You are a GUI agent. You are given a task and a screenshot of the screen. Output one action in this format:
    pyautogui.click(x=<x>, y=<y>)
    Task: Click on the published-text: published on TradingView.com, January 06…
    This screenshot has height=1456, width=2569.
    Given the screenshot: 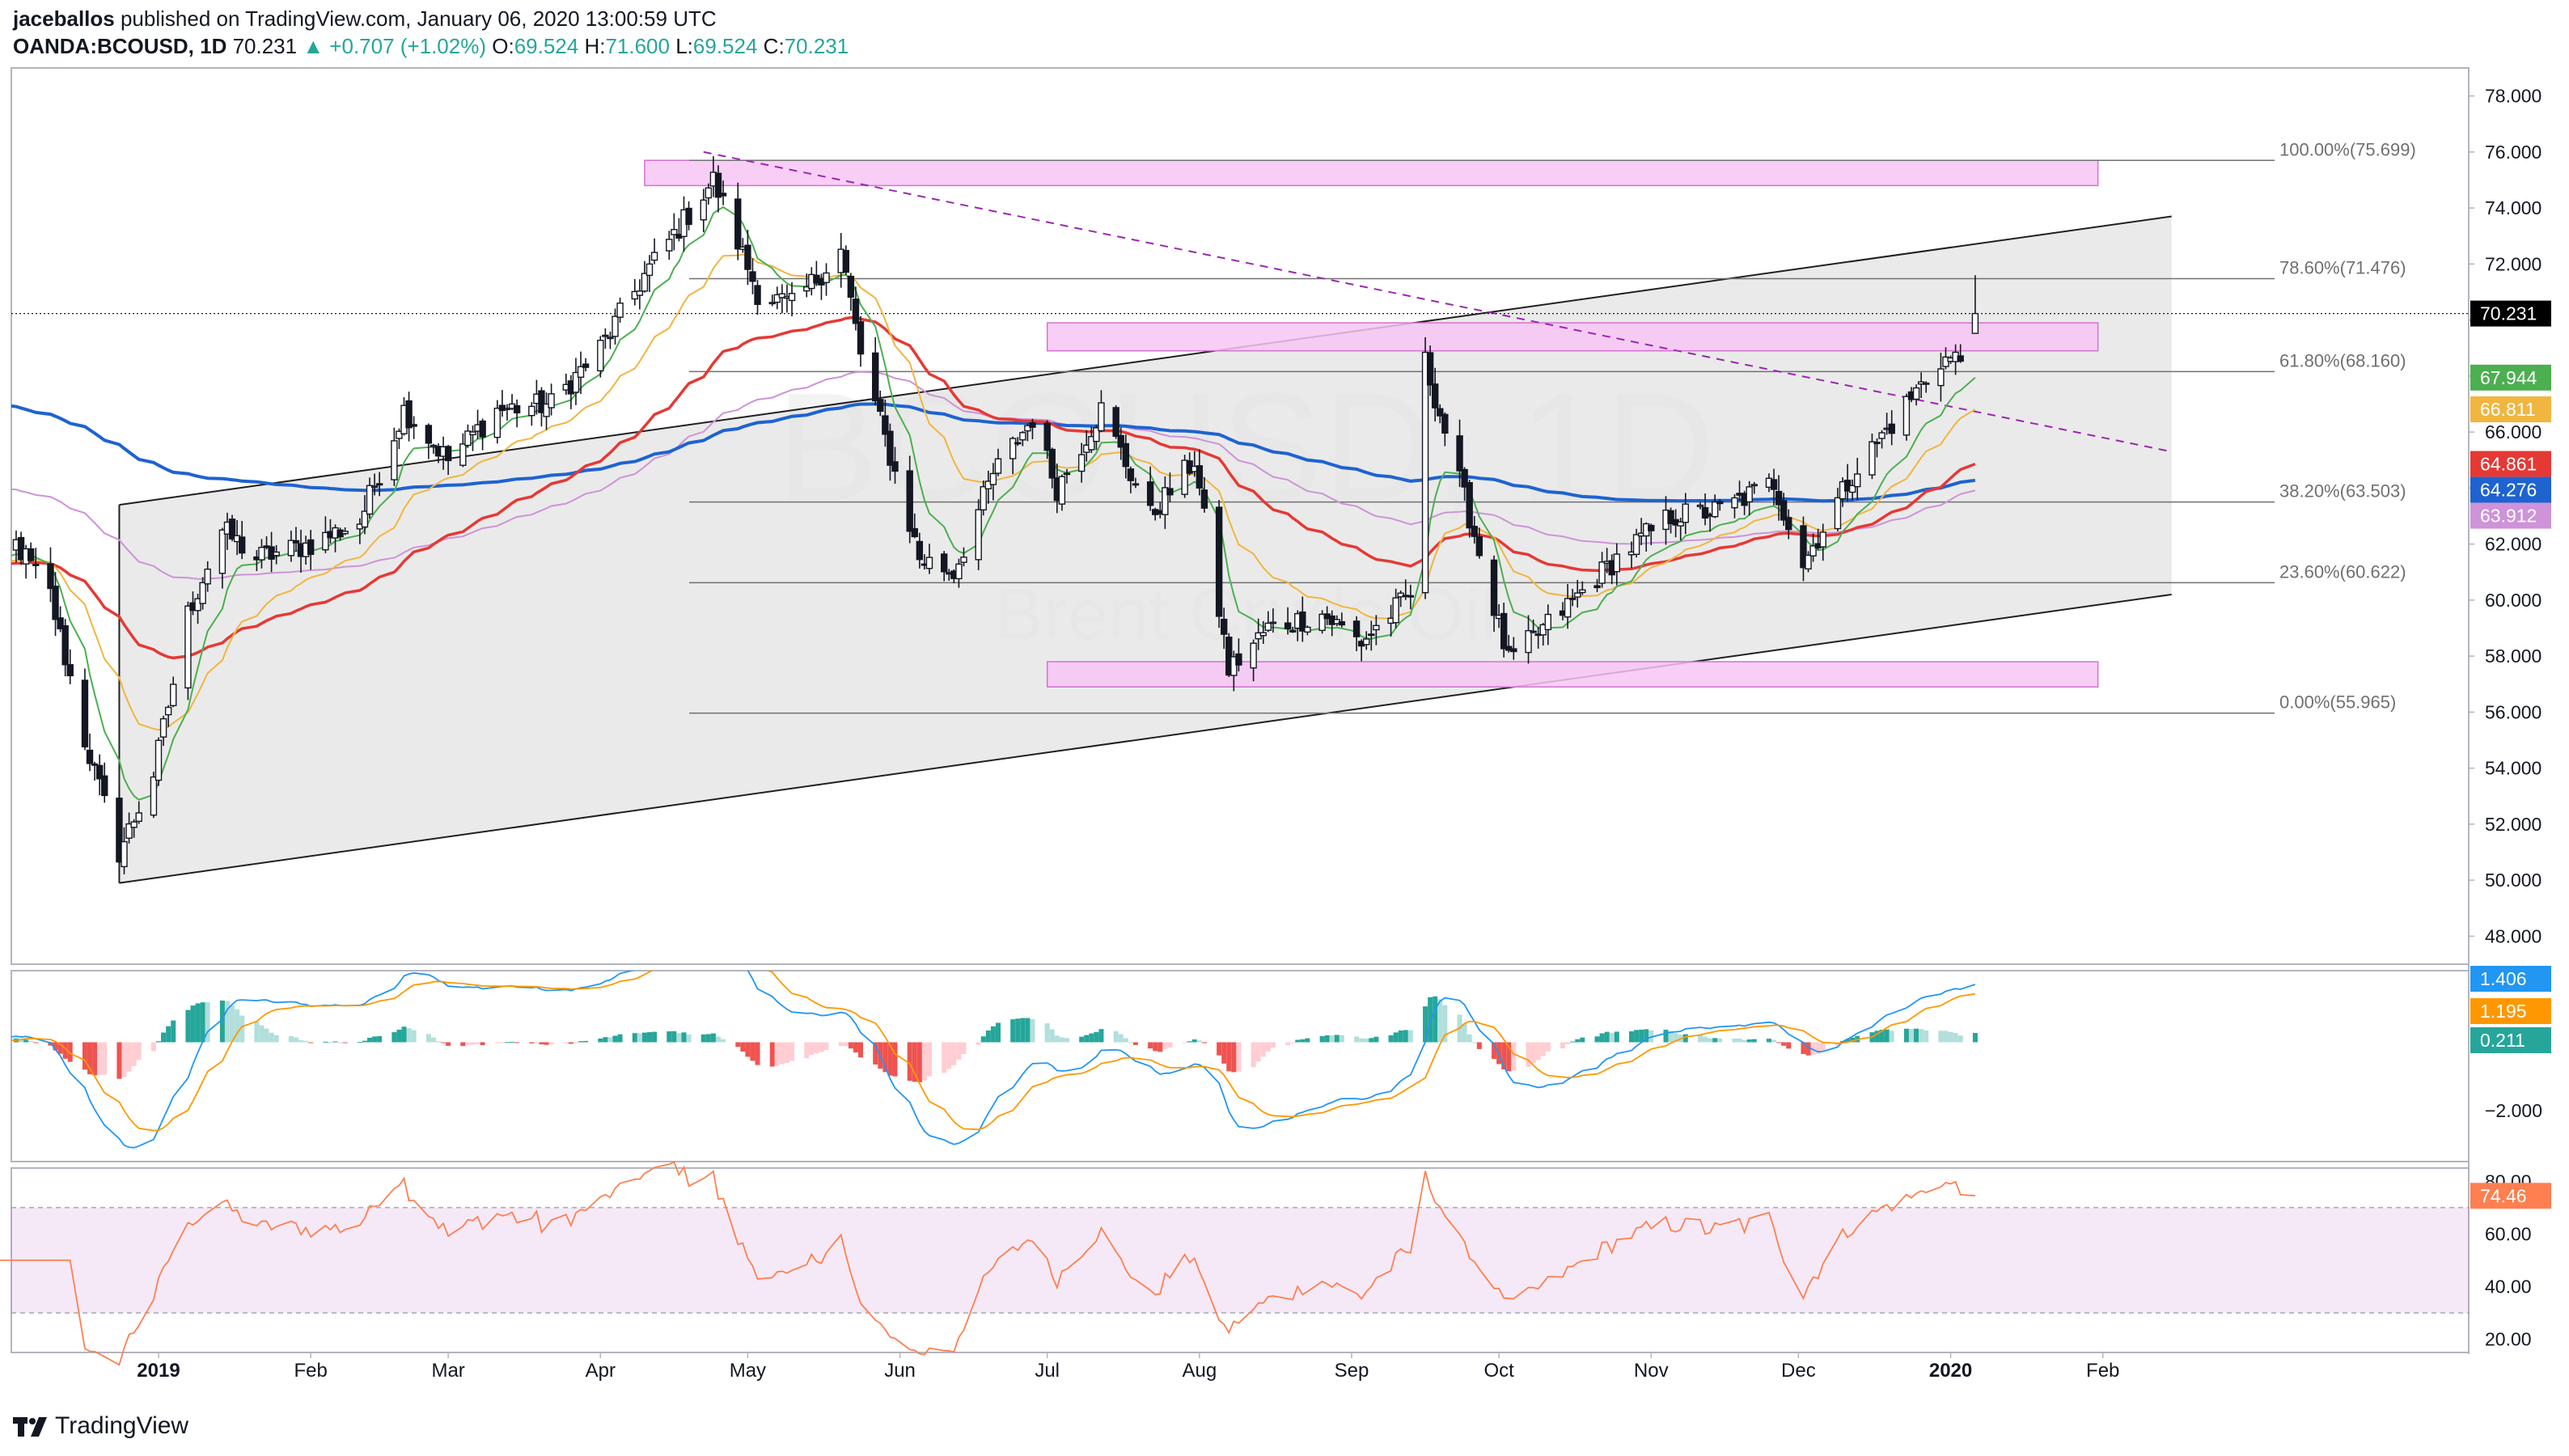 What is the action you would take?
    pyautogui.click(x=418, y=18)
    